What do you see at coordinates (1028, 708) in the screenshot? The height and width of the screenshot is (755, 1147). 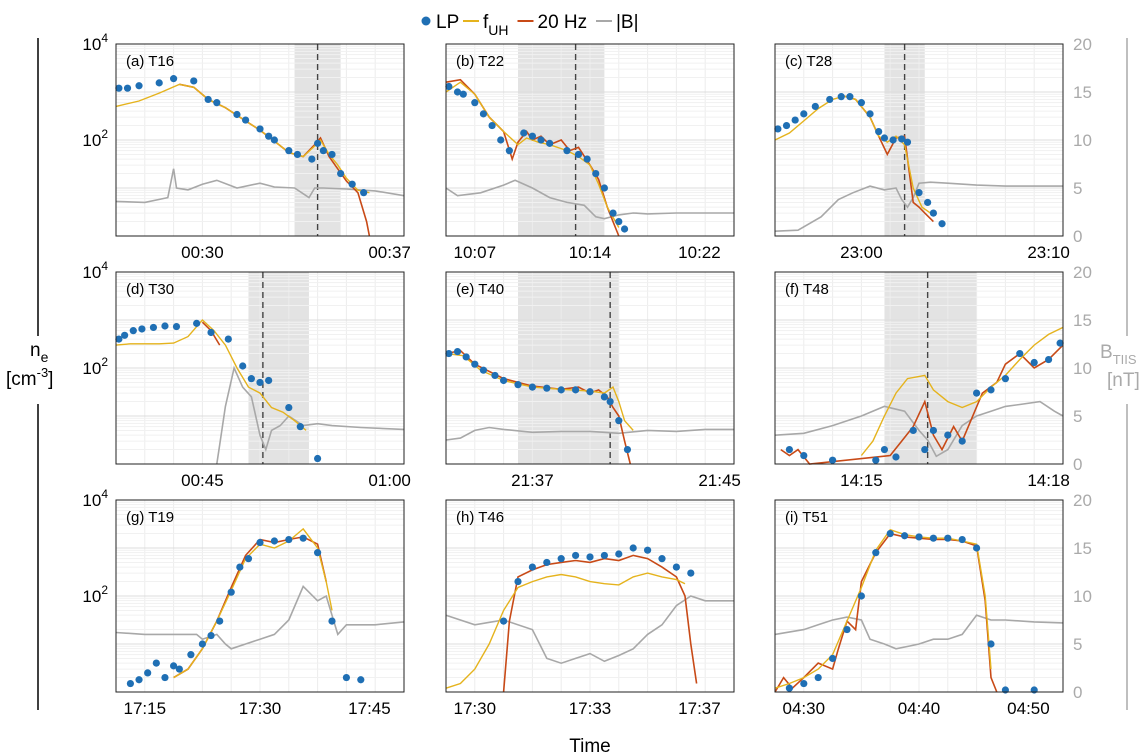 I see `x-tick-label: 04:50` at bounding box center [1028, 708].